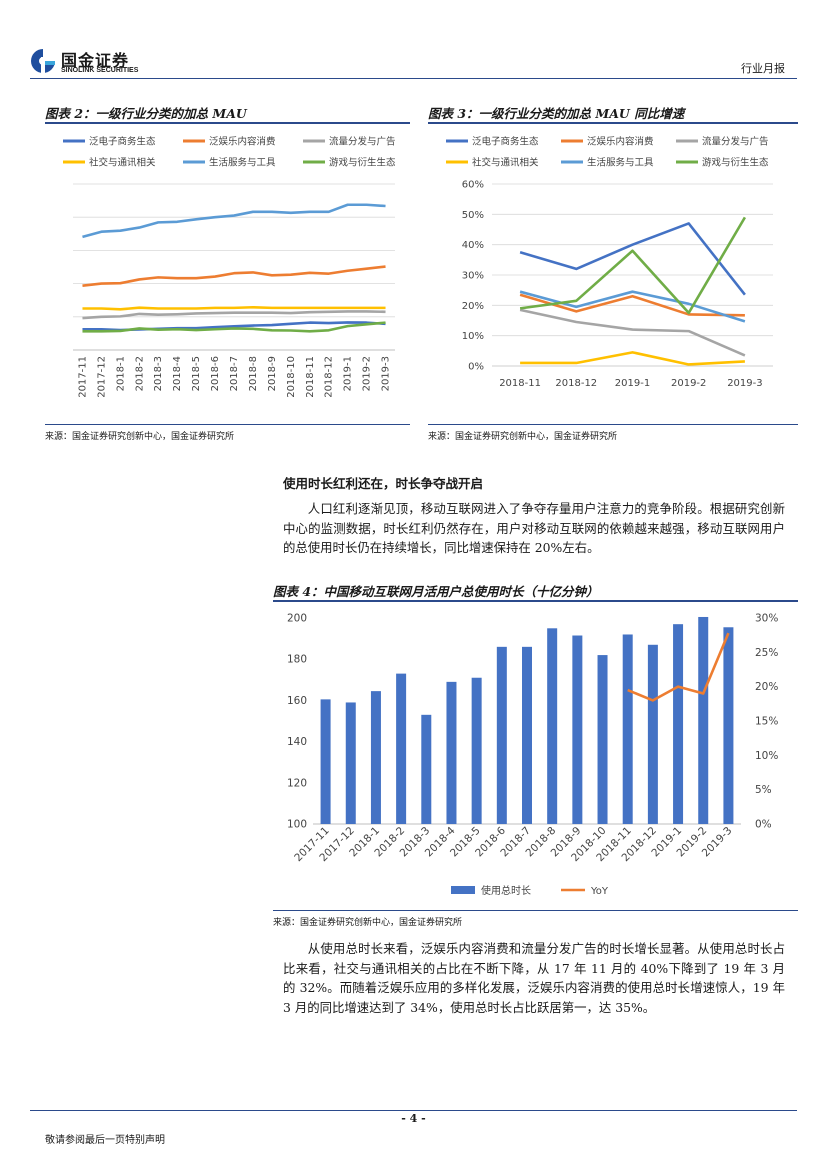 The width and height of the screenshot is (827, 1170). What do you see at coordinates (766, 653) in the screenshot?
I see `y2-tick-label-5: 25%` at bounding box center [766, 653].